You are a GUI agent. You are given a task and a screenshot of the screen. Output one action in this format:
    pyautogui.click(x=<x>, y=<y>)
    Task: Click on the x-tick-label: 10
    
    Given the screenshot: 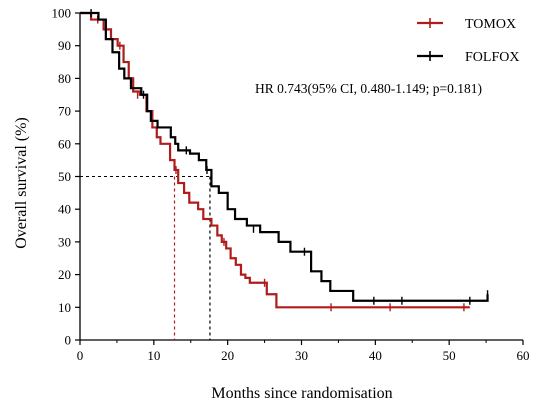 What is the action you would take?
    pyautogui.click(x=153, y=355)
    